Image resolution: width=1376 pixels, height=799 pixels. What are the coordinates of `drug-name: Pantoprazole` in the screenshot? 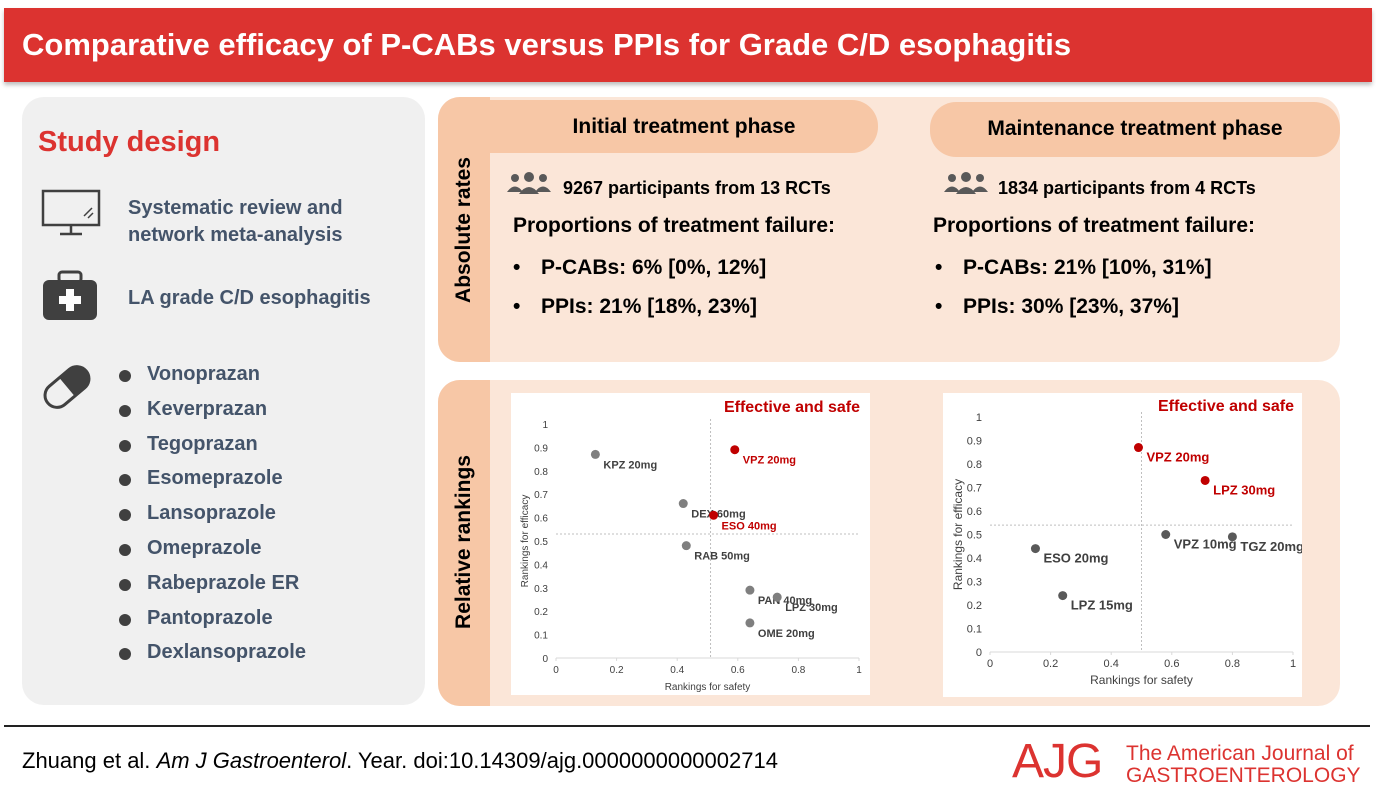 It's located at (210, 617).